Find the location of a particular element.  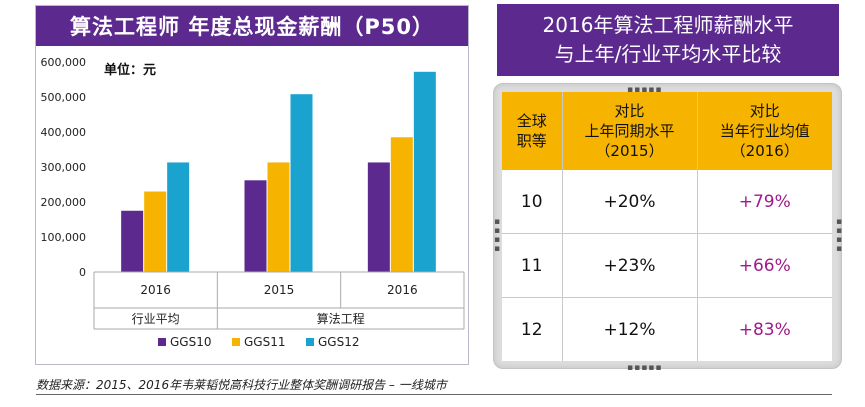

y-tick-label: 400,000 is located at coordinates (64, 132).